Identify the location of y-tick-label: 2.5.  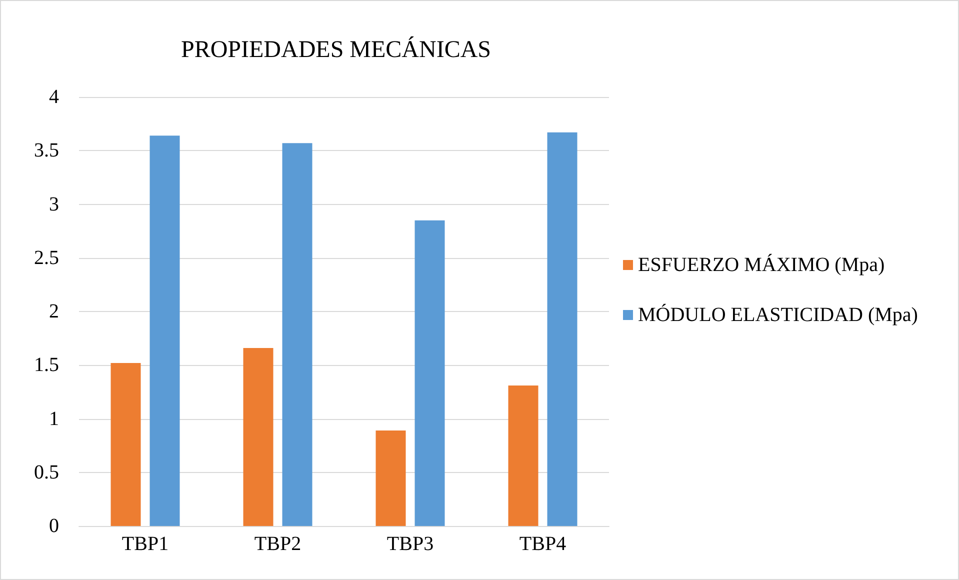
(46, 257).